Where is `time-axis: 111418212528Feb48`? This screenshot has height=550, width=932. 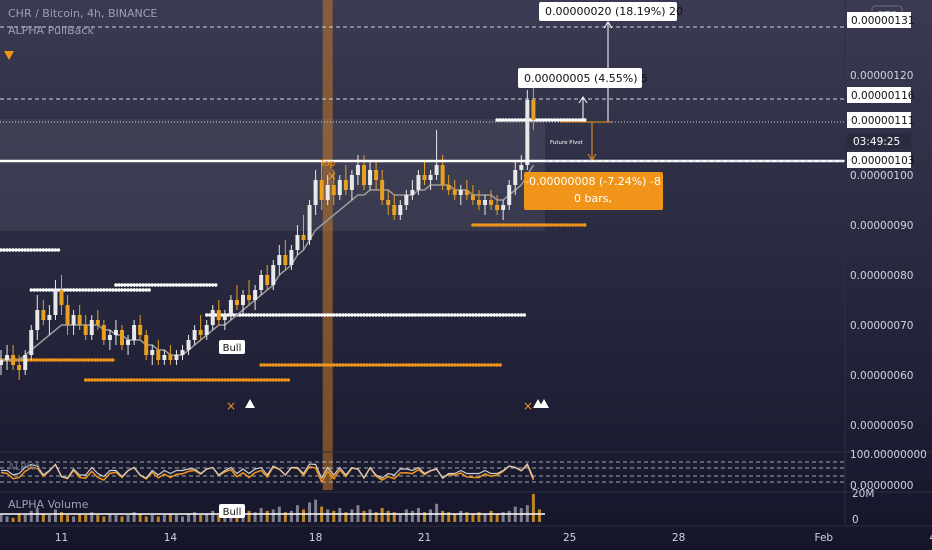
time-axis: 111418212528Feb48 is located at coordinates (466, 534).